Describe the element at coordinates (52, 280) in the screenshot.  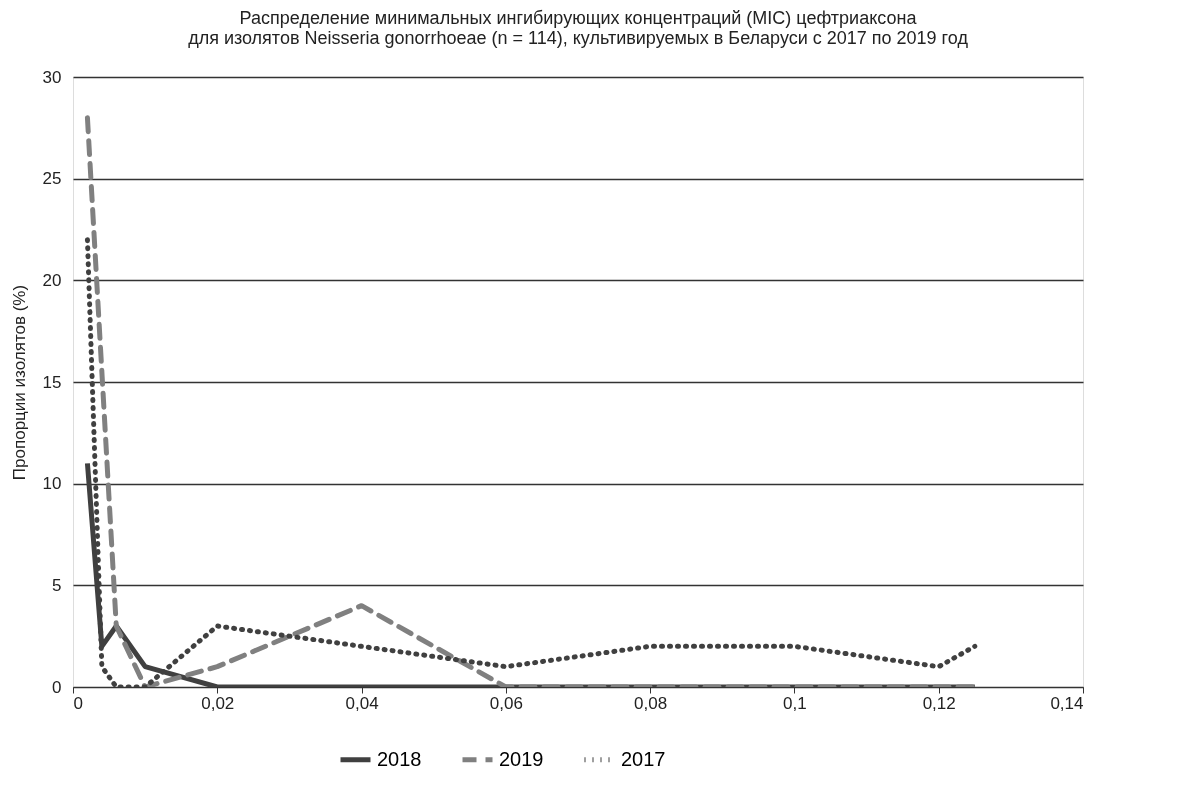
I see `y-tick-label: 20` at that location.